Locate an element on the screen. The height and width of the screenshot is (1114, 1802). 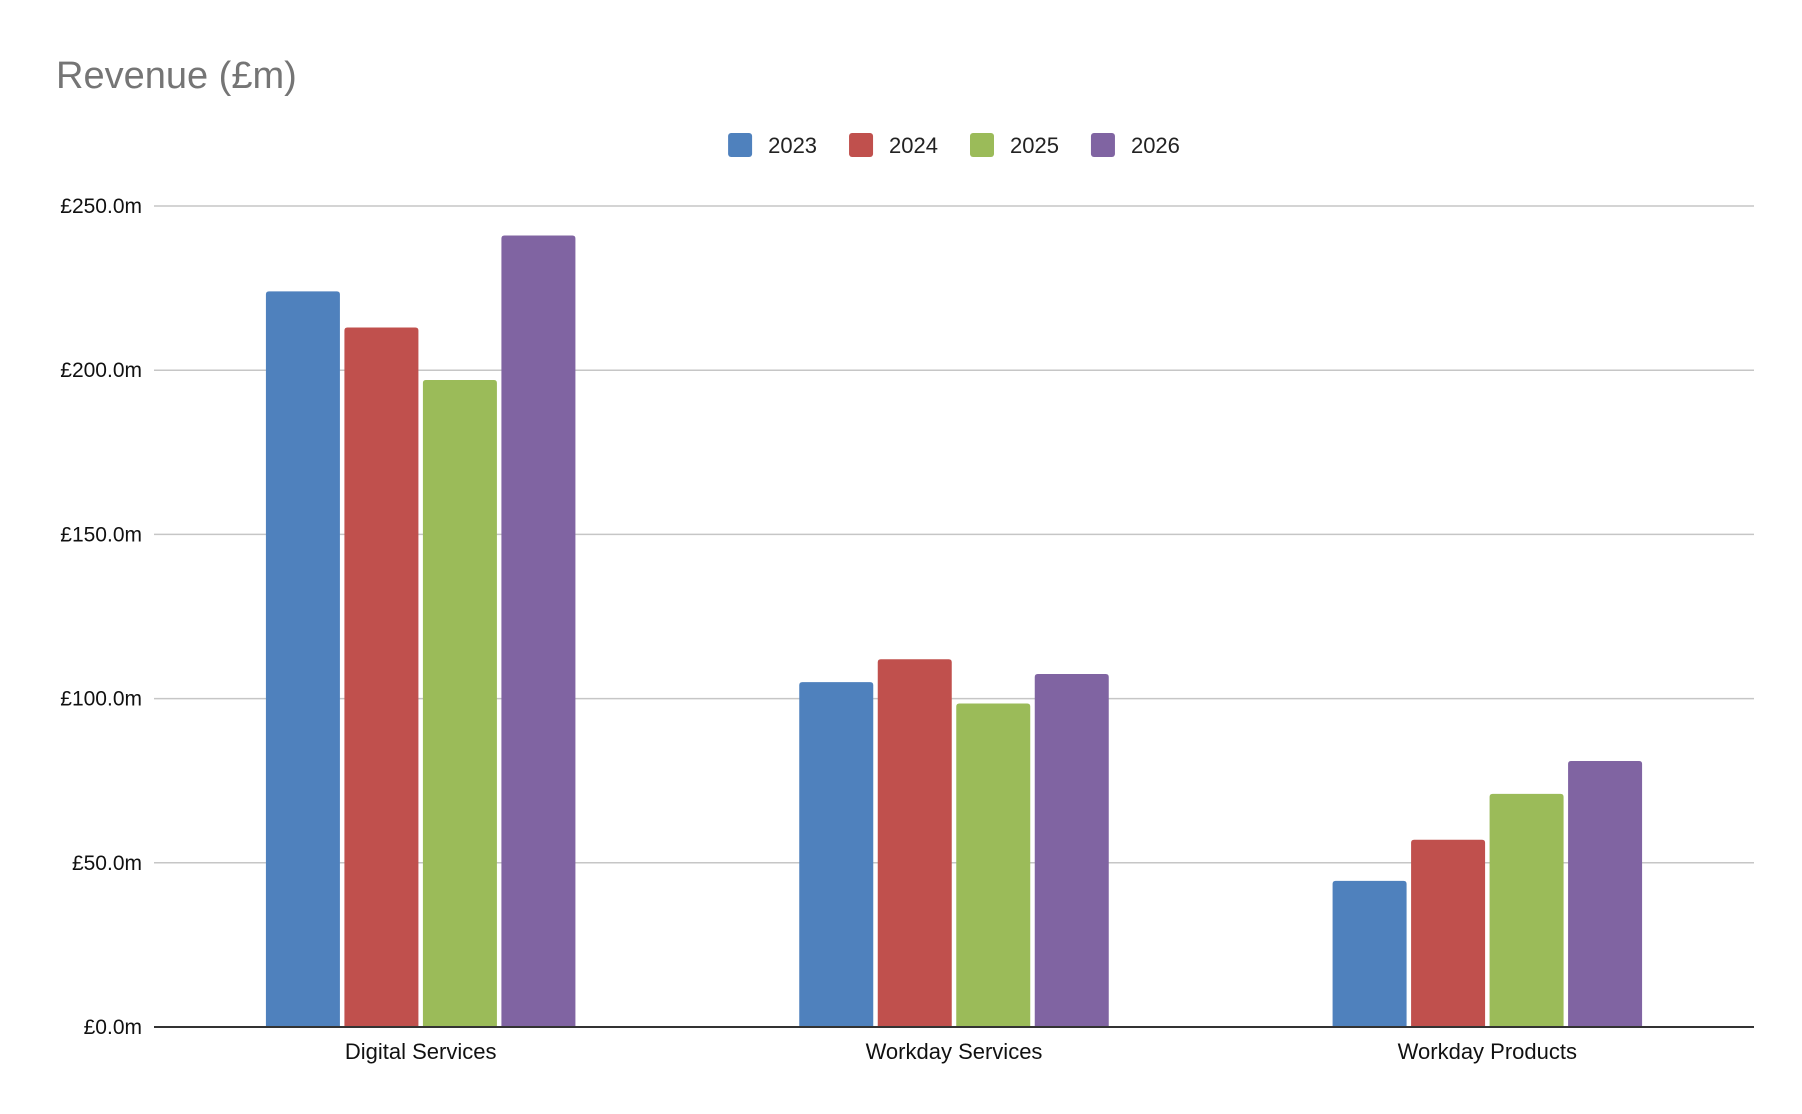
legend-swatch-2023 is located at coordinates (740, 145).